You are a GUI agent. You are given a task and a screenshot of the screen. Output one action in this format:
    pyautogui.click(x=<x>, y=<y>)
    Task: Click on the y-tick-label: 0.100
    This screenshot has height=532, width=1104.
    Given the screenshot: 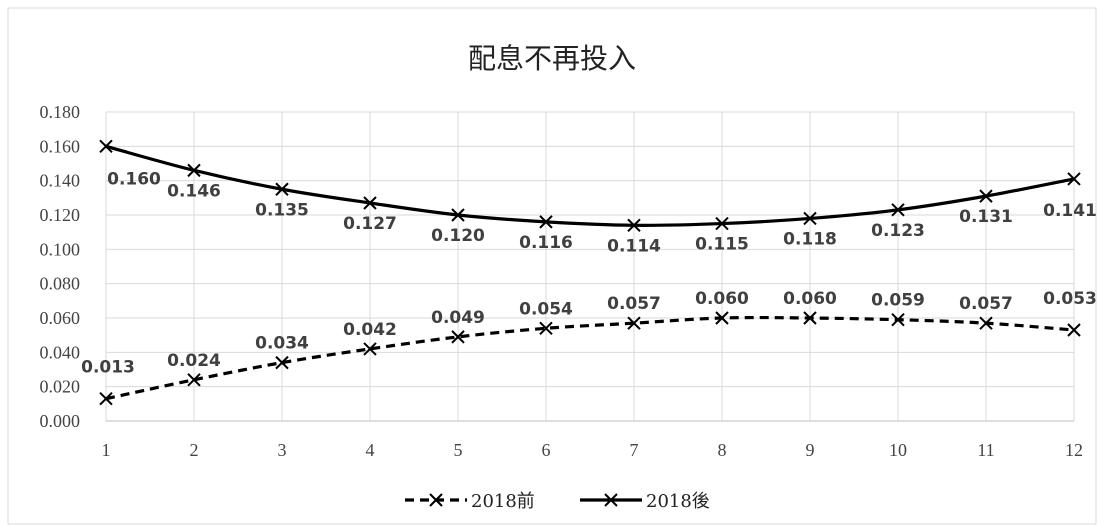 What is the action you would take?
    pyautogui.click(x=60, y=249)
    